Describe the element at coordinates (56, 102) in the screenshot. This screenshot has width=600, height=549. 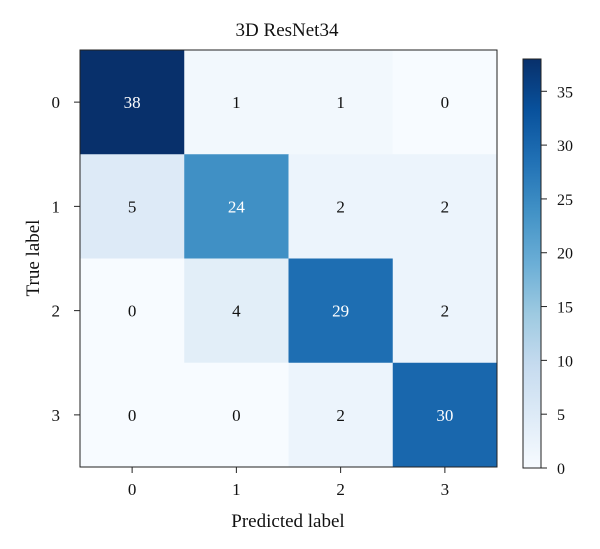
I see `y-tick-label: 0` at that location.